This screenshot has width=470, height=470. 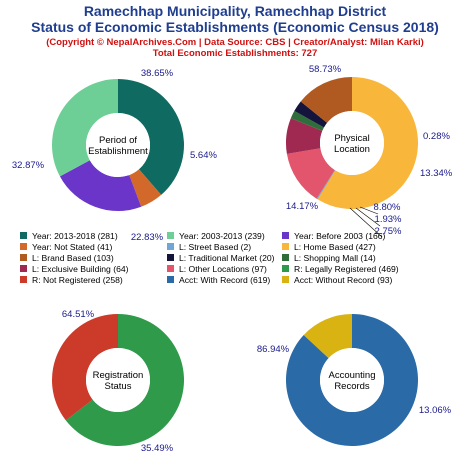 I want to click on legend-item-label: L: Brand Based (103), so click(x=73, y=258).